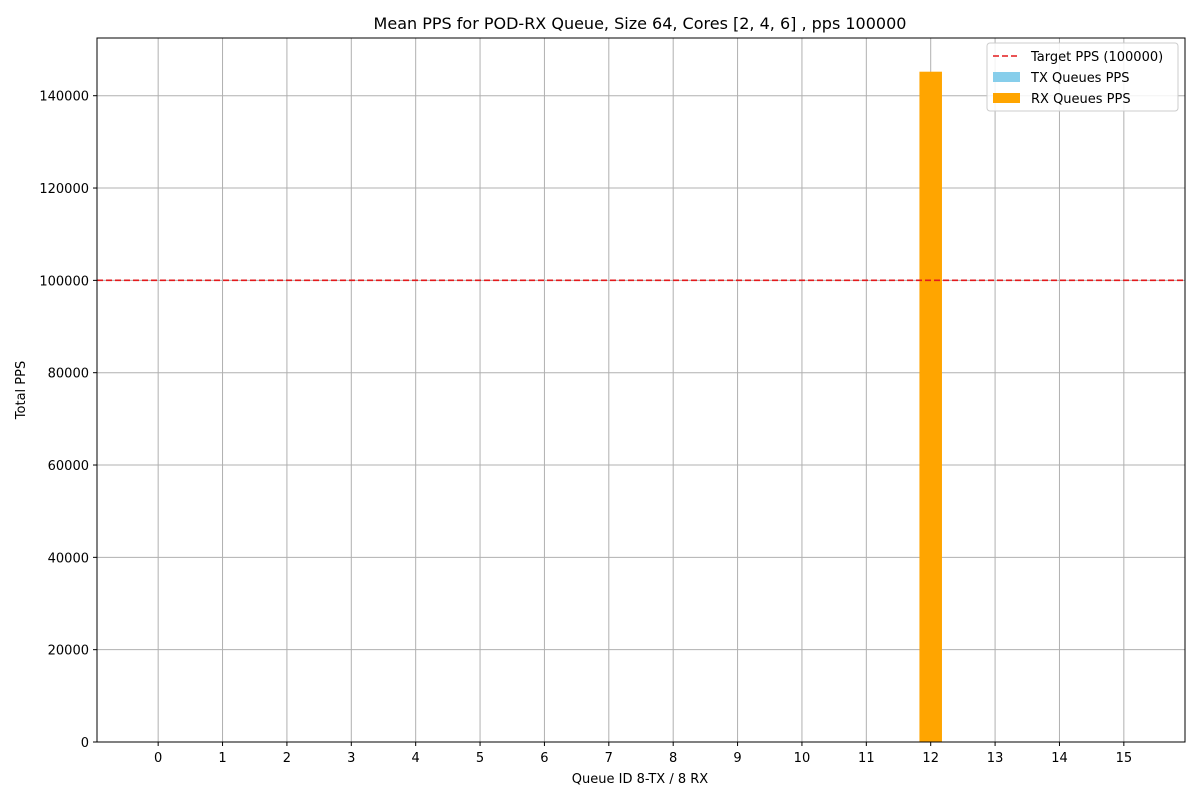 The height and width of the screenshot is (800, 1200). What do you see at coordinates (222, 758) in the screenshot?
I see `x-tick-label: 1` at bounding box center [222, 758].